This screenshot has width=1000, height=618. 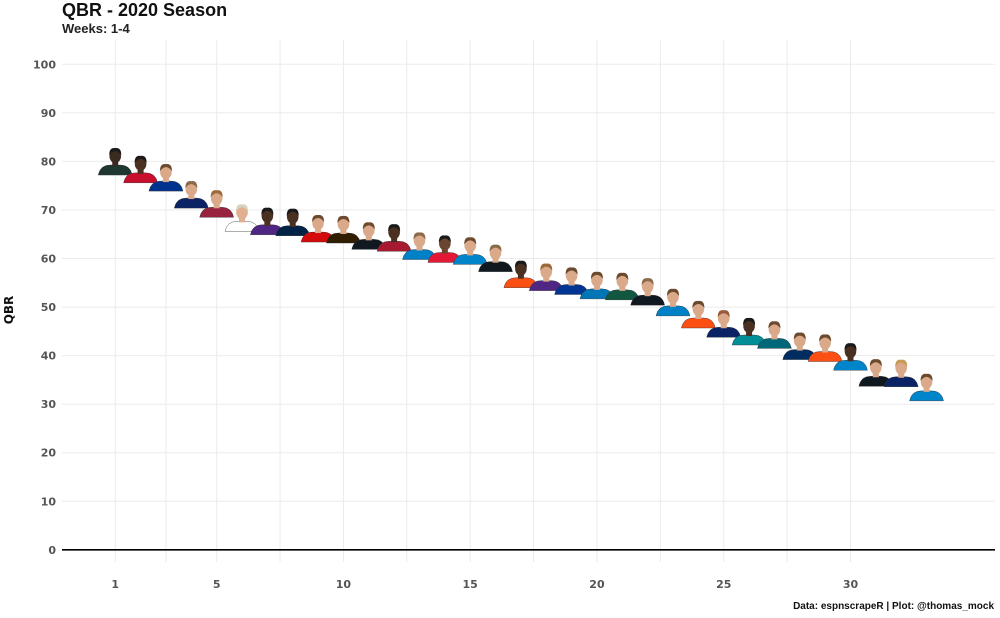 I want to click on y-axis-ticks: 0 10 20 30 40 50 60 70 80 90 100, so click(x=44, y=307).